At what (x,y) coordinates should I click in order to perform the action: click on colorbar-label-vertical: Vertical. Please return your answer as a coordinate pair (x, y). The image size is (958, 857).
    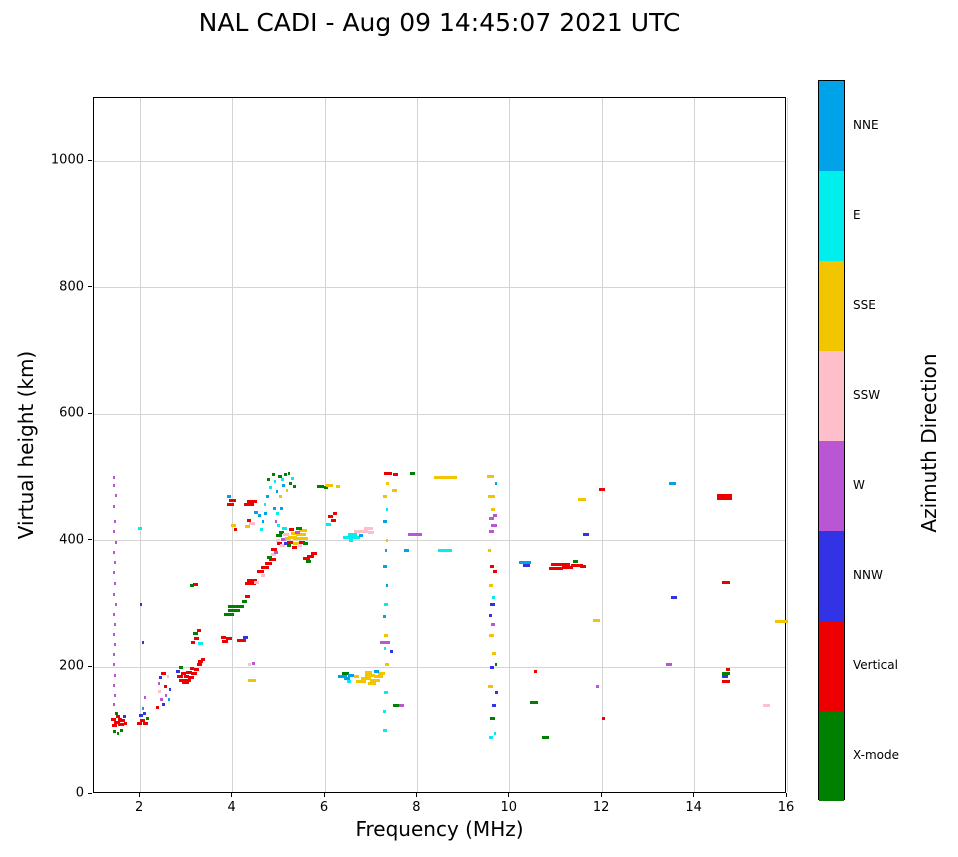
    Looking at the image, I should click on (875, 665).